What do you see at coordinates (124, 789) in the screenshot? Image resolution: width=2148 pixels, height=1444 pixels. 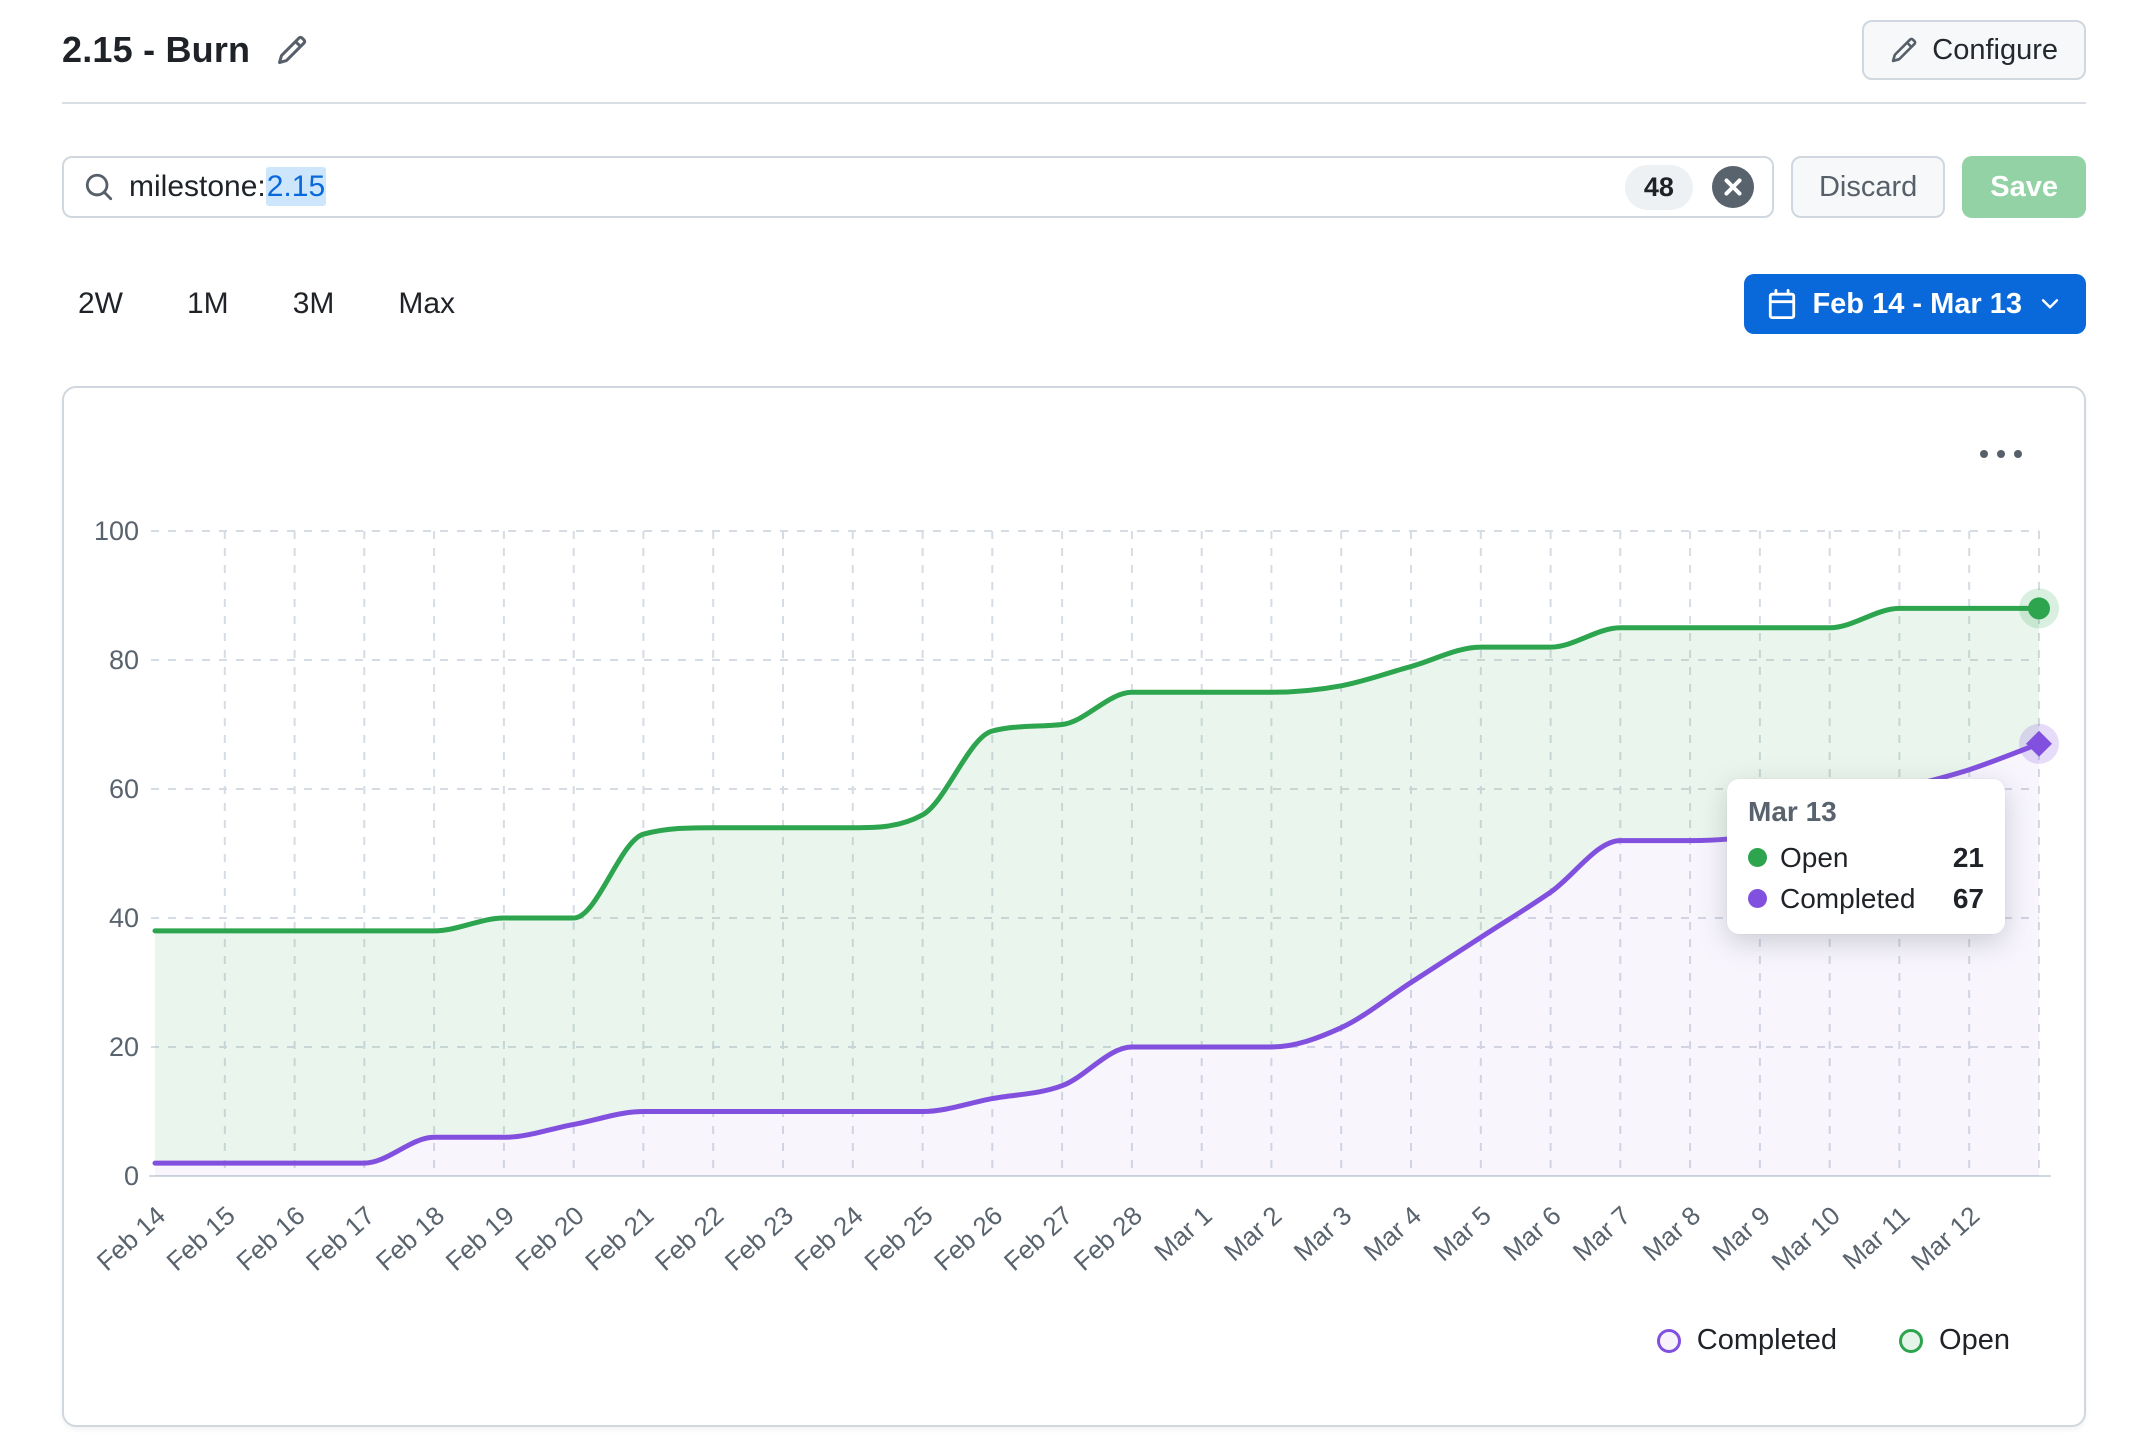 I see `y-tick-label: 60` at bounding box center [124, 789].